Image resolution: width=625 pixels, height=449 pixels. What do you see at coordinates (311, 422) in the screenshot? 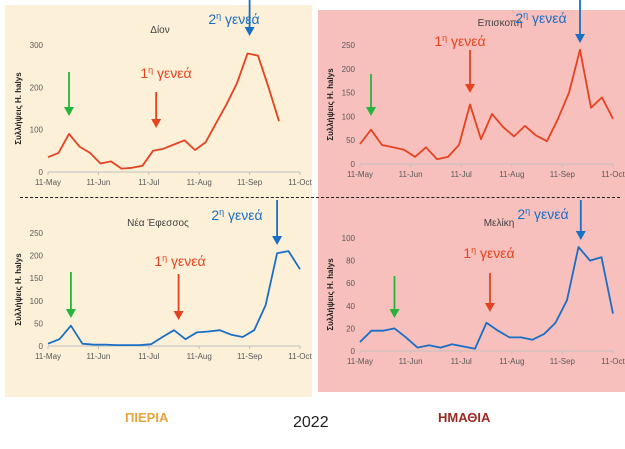
I see `year-label: 2022` at bounding box center [311, 422].